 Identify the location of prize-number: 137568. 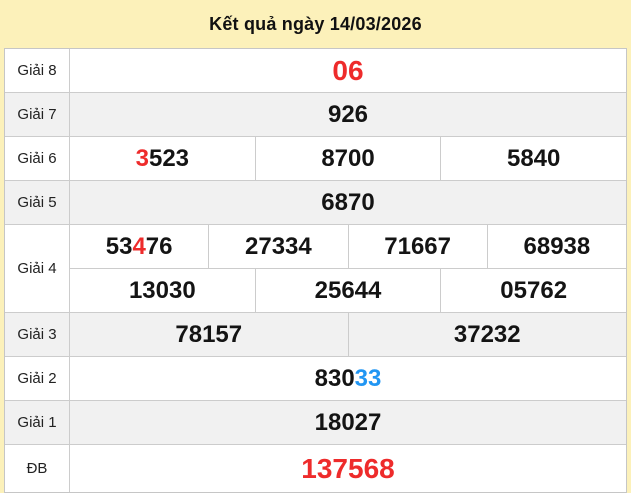
(348, 468).